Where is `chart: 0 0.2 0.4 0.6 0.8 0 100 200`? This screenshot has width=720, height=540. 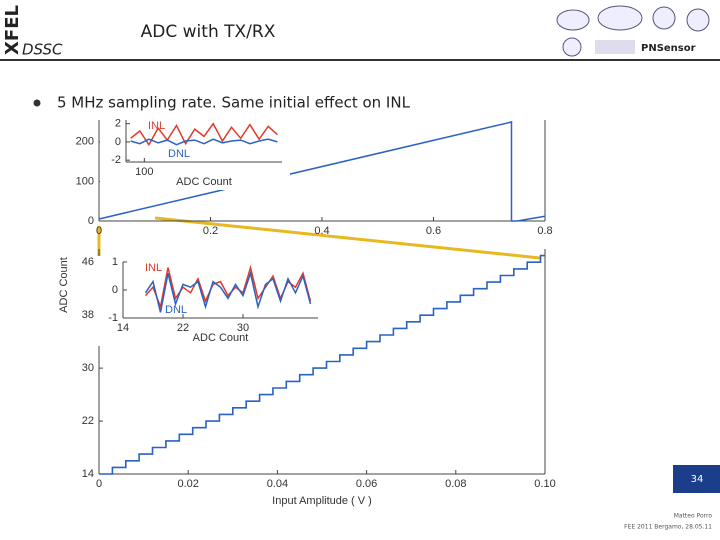 chart: 0 0.2 0.4 0.6 0.8 0 100 200 is located at coordinates (314, 178).